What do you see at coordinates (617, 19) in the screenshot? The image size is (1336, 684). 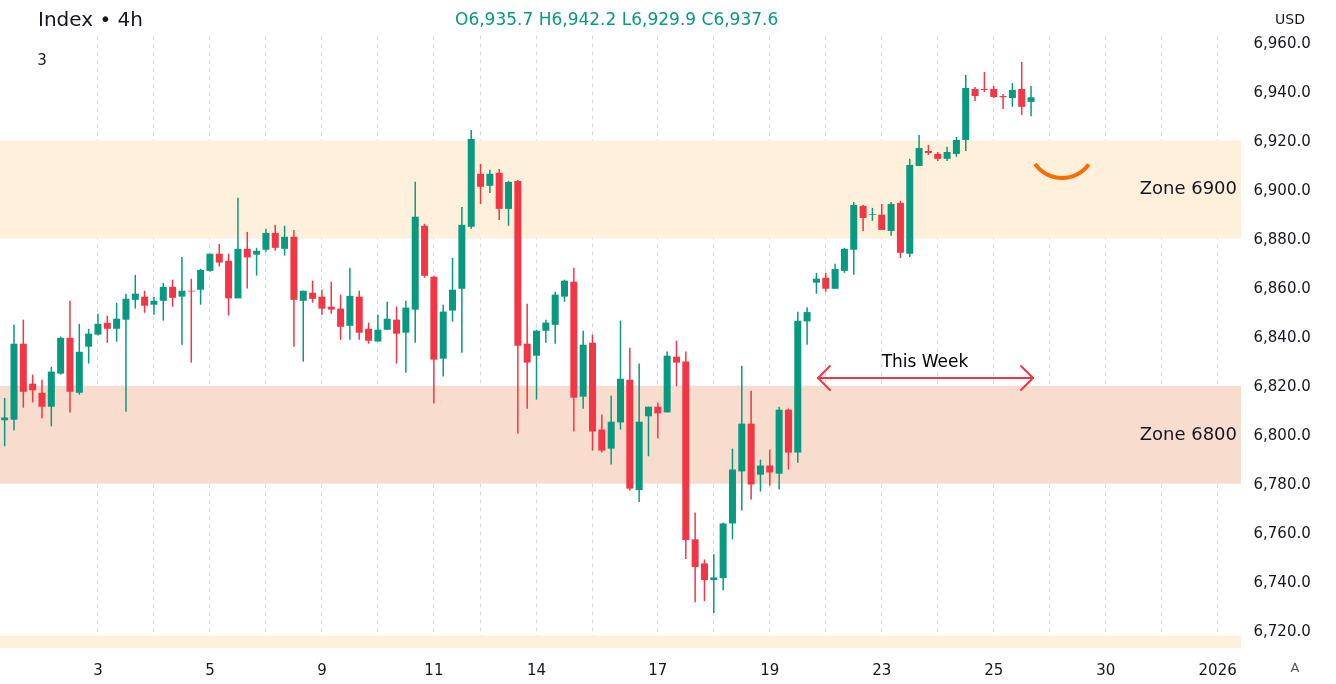 I see `text: O6,935.7 H6,942.2 L6,929.9 C6,937.6` at bounding box center [617, 19].